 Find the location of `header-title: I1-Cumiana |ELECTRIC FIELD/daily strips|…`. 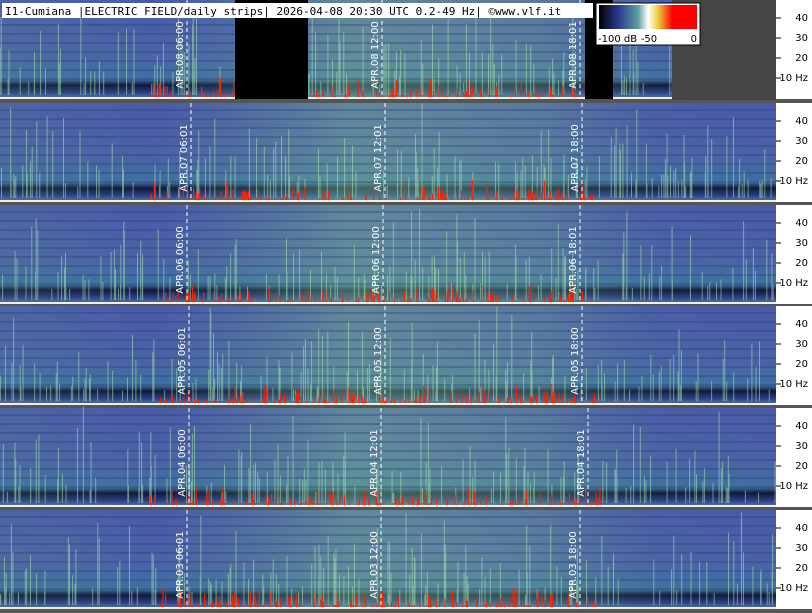

header-title: I1-Cumiana |ELECTRIC FIELD/daily strips|… is located at coordinates (283, 11).